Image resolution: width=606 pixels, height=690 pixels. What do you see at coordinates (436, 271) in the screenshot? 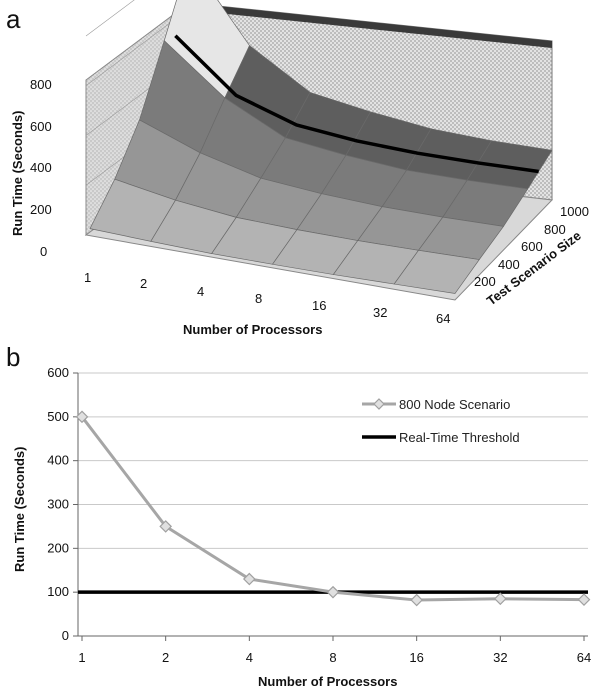
I see `panel-a-surface-cell` at bounding box center [436, 271].